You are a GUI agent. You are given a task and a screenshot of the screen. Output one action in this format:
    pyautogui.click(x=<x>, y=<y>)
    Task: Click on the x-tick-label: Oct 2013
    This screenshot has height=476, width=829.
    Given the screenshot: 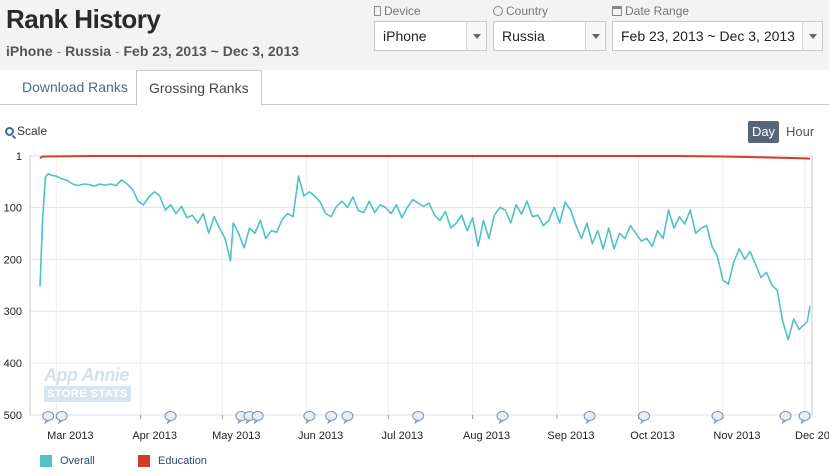 What is the action you would take?
    pyautogui.click(x=652, y=436)
    